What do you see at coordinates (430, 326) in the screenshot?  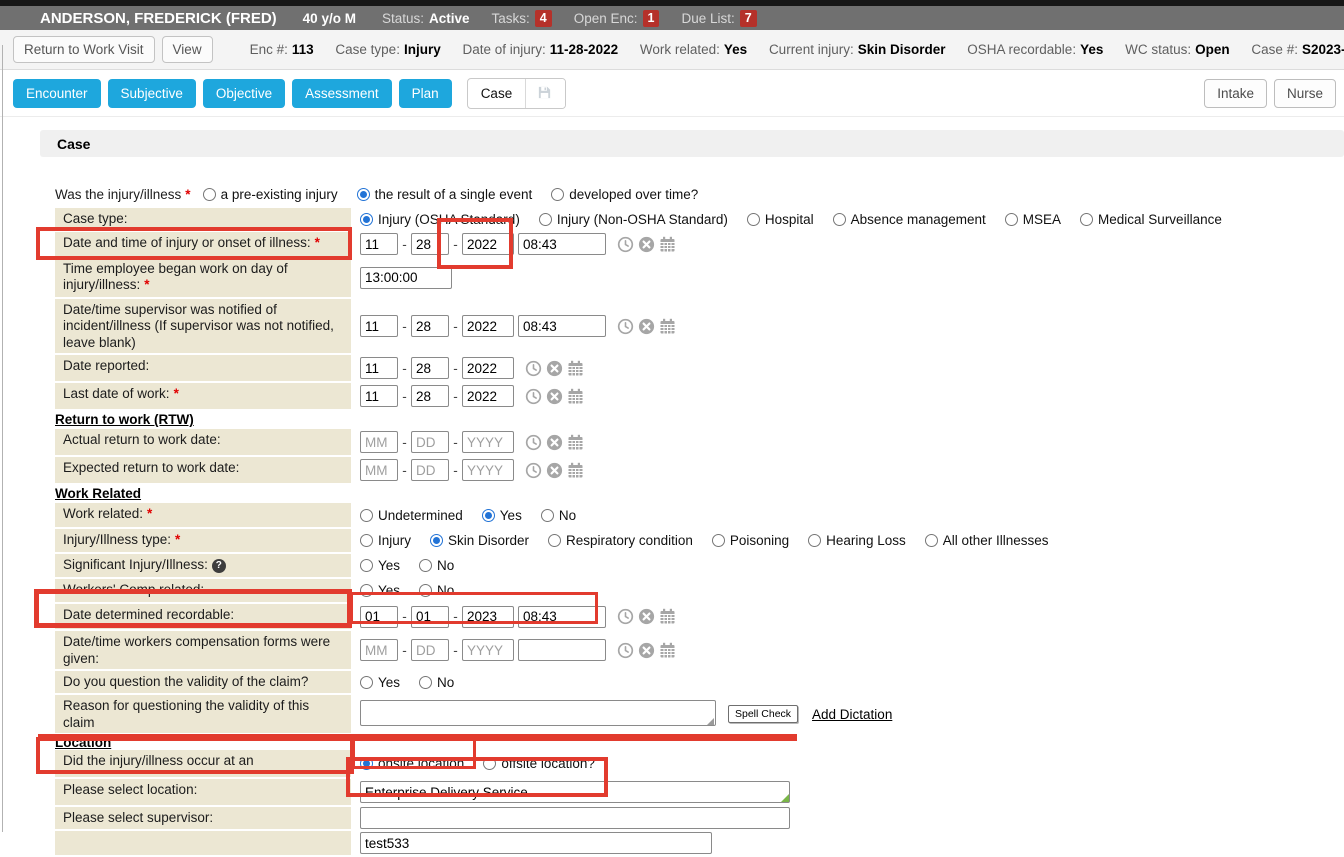 I see `supervisor-day-input` at bounding box center [430, 326].